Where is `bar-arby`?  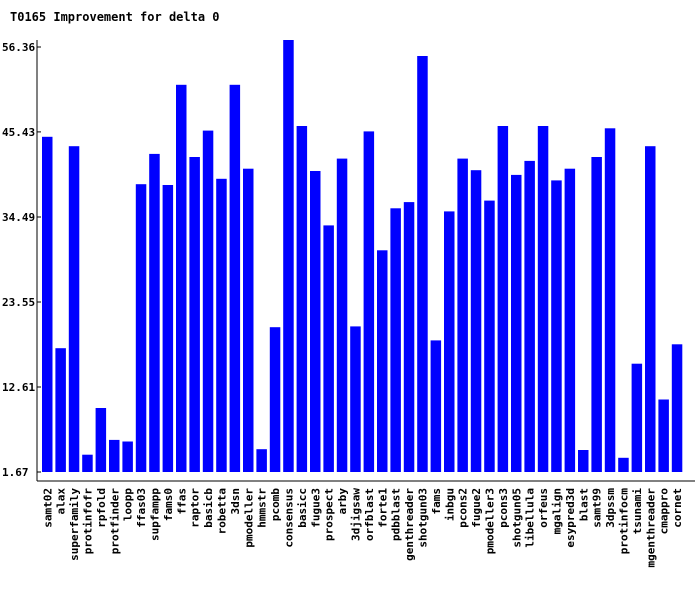
bar-arby is located at coordinates (342, 315).